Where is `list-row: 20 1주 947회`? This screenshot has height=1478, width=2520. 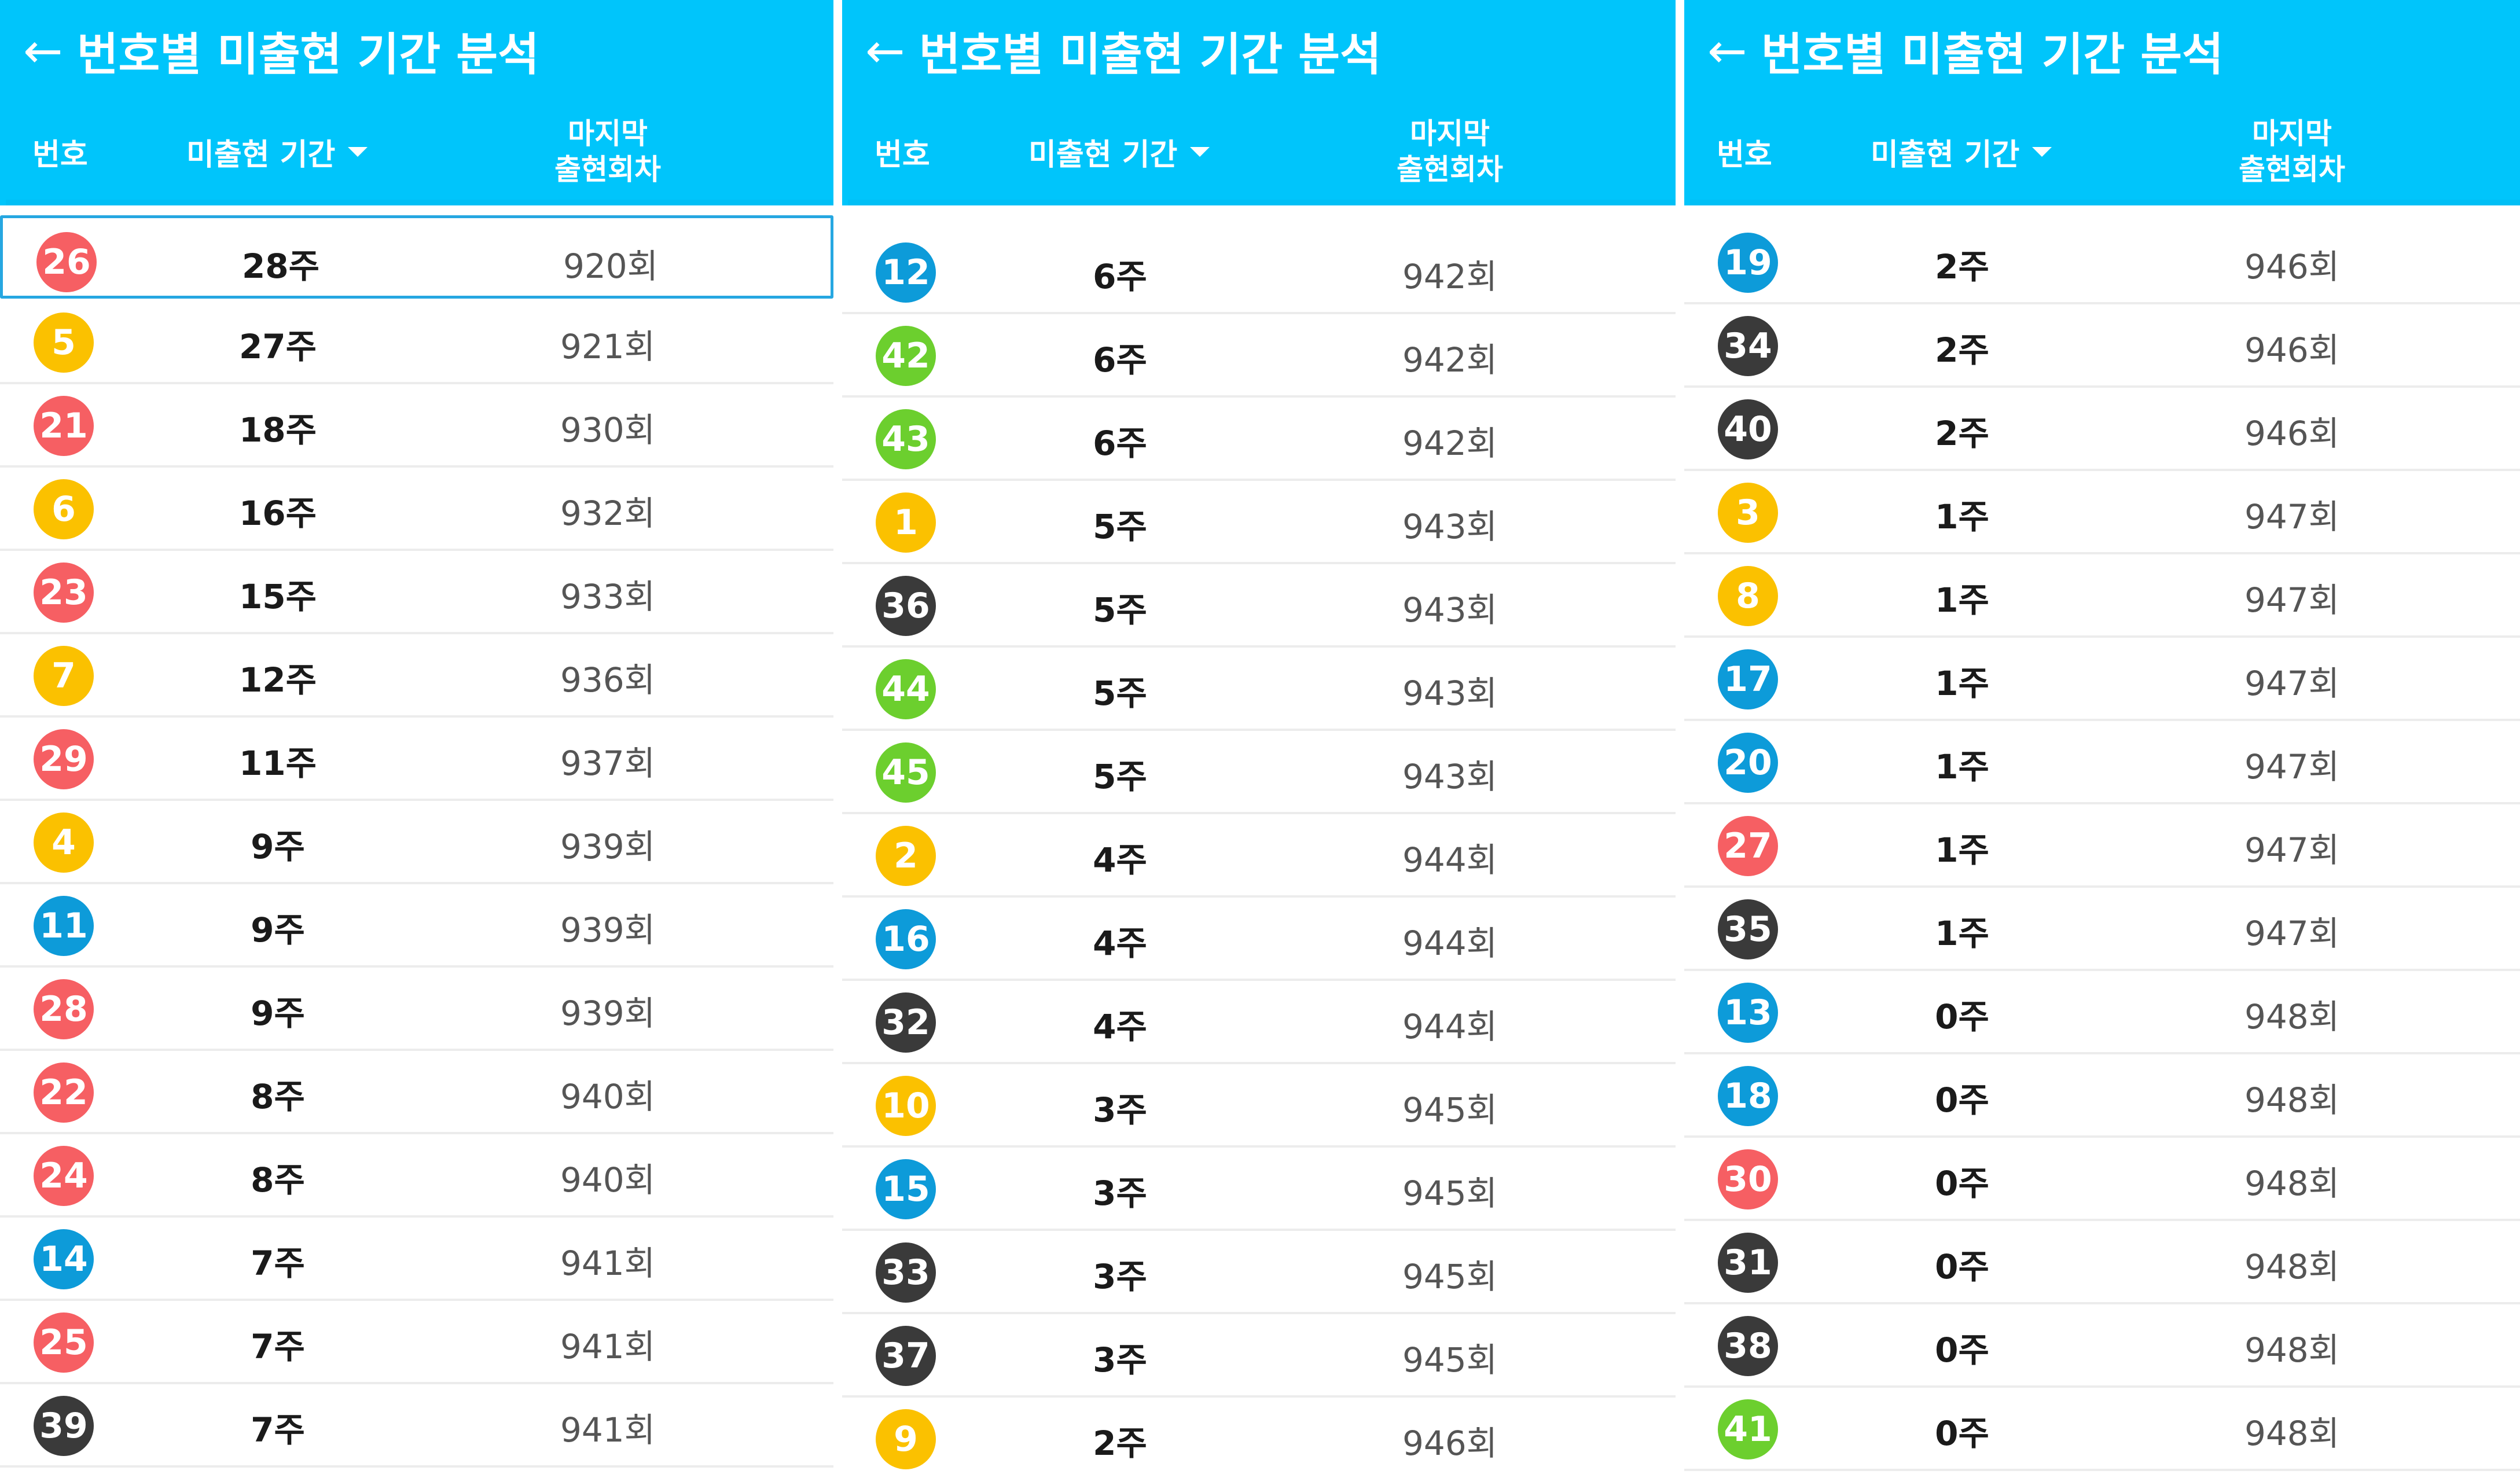
list-row: 20 1주 947회 is located at coordinates (2102, 761).